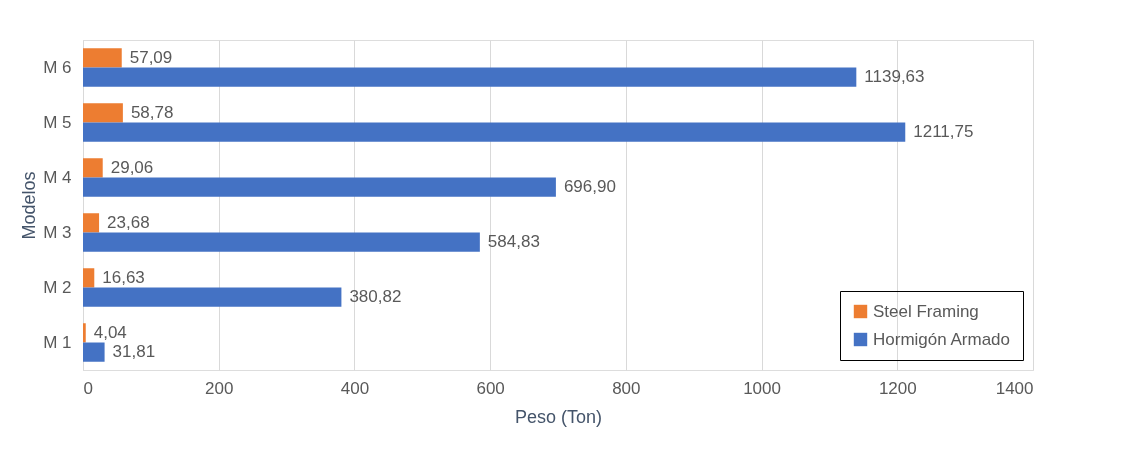  Describe the element at coordinates (589, 187) in the screenshot. I see `data-label: 696,90` at that location.